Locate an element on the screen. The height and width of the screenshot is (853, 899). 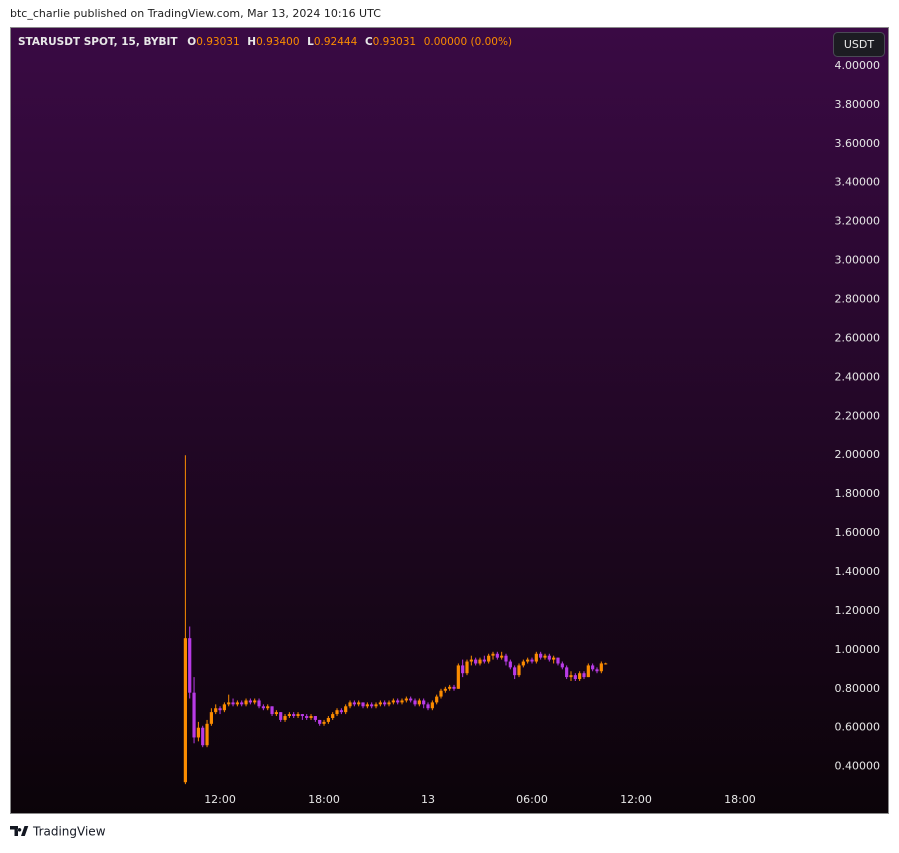
y-tick-label: 3.80000 is located at coordinates (858, 104).